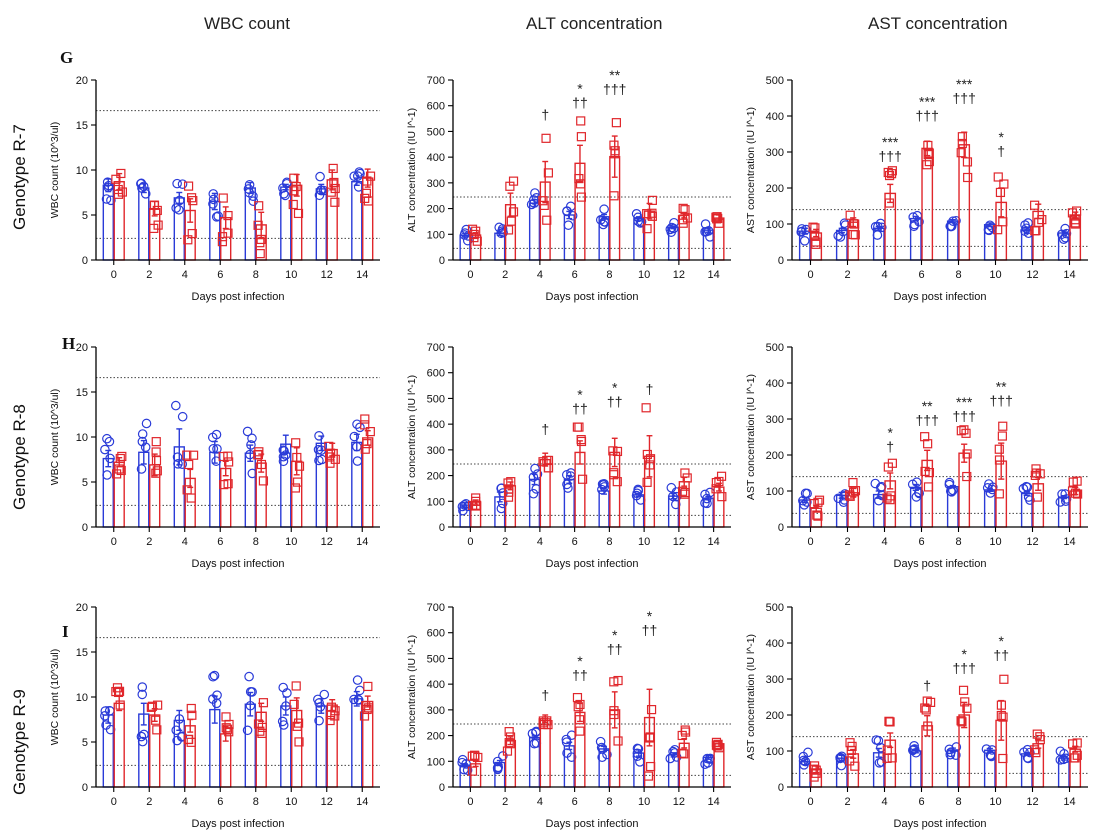 Image resolution: width=1107 pixels, height=836 pixels. I want to click on significance-label: ***, so click(964, 84).